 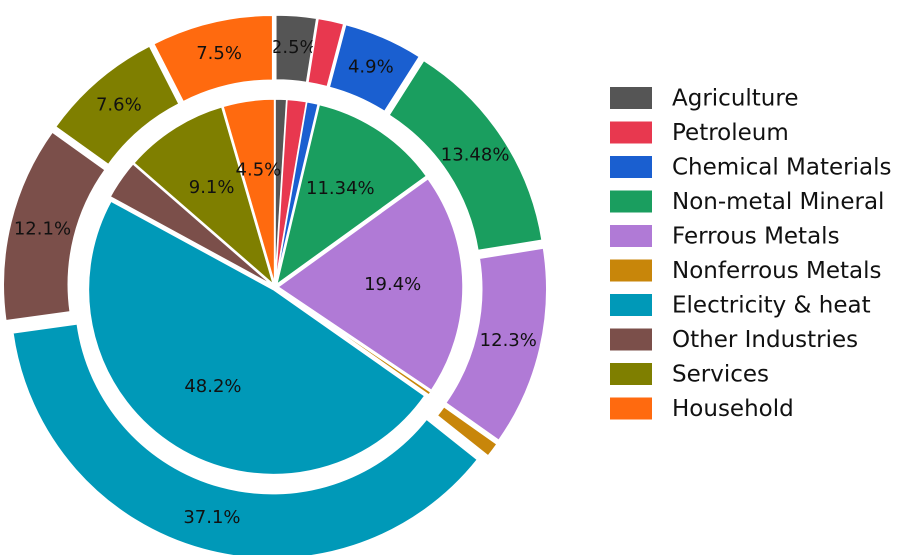 What do you see at coordinates (781, 168) in the screenshot?
I see `legend-label: Chemical Materials` at bounding box center [781, 168].